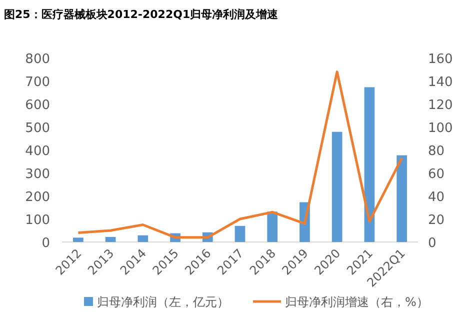  Describe the element at coordinates (436, 151) in the screenshot. I see `y2-tick-label: 80` at that location.